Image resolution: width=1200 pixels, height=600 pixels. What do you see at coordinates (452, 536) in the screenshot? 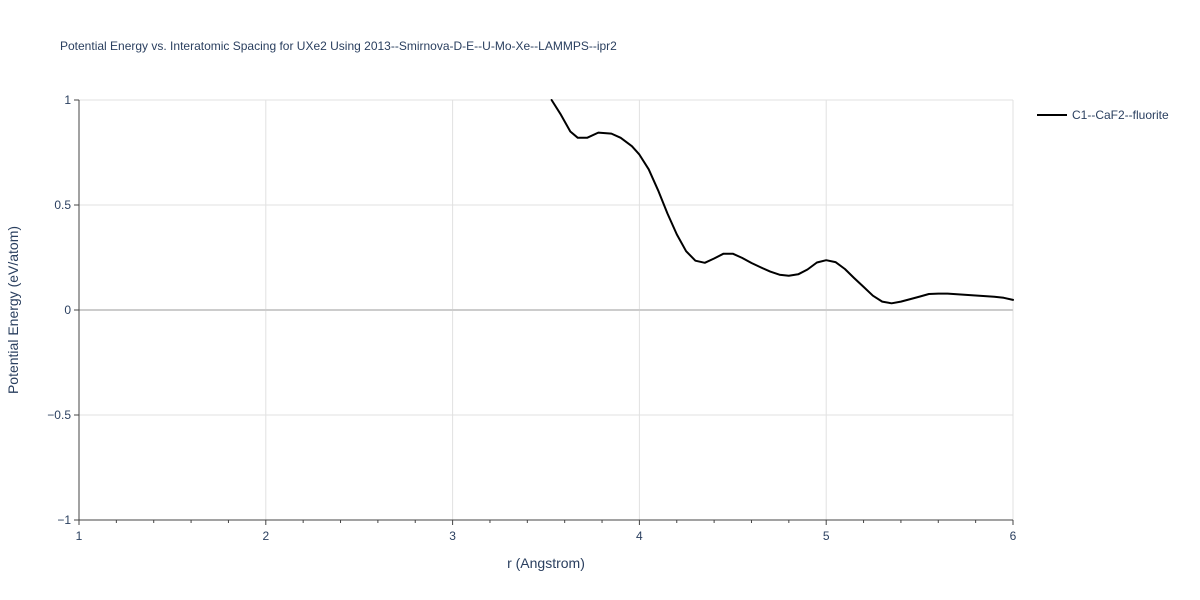
I see `x-tick-label: 3` at bounding box center [452, 536].